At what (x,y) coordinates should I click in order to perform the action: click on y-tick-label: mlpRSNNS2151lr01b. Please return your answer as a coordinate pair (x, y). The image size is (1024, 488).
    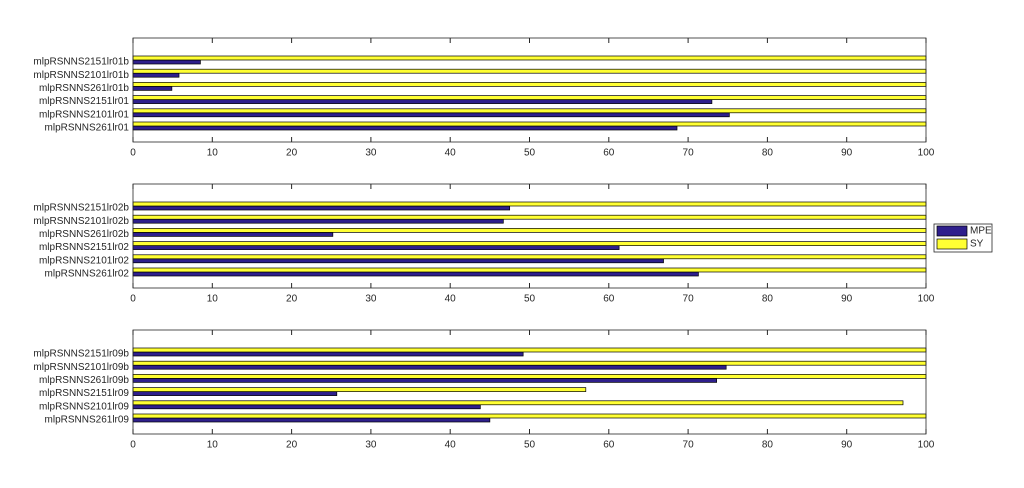
    Looking at the image, I should click on (81, 62).